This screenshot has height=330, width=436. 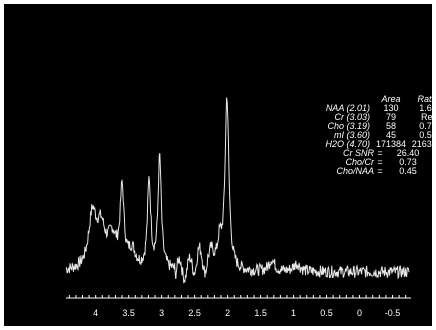 What do you see at coordinates (347, 108) in the screenshot?
I see `metabolite-name: NAA (2.01)` at bounding box center [347, 108].